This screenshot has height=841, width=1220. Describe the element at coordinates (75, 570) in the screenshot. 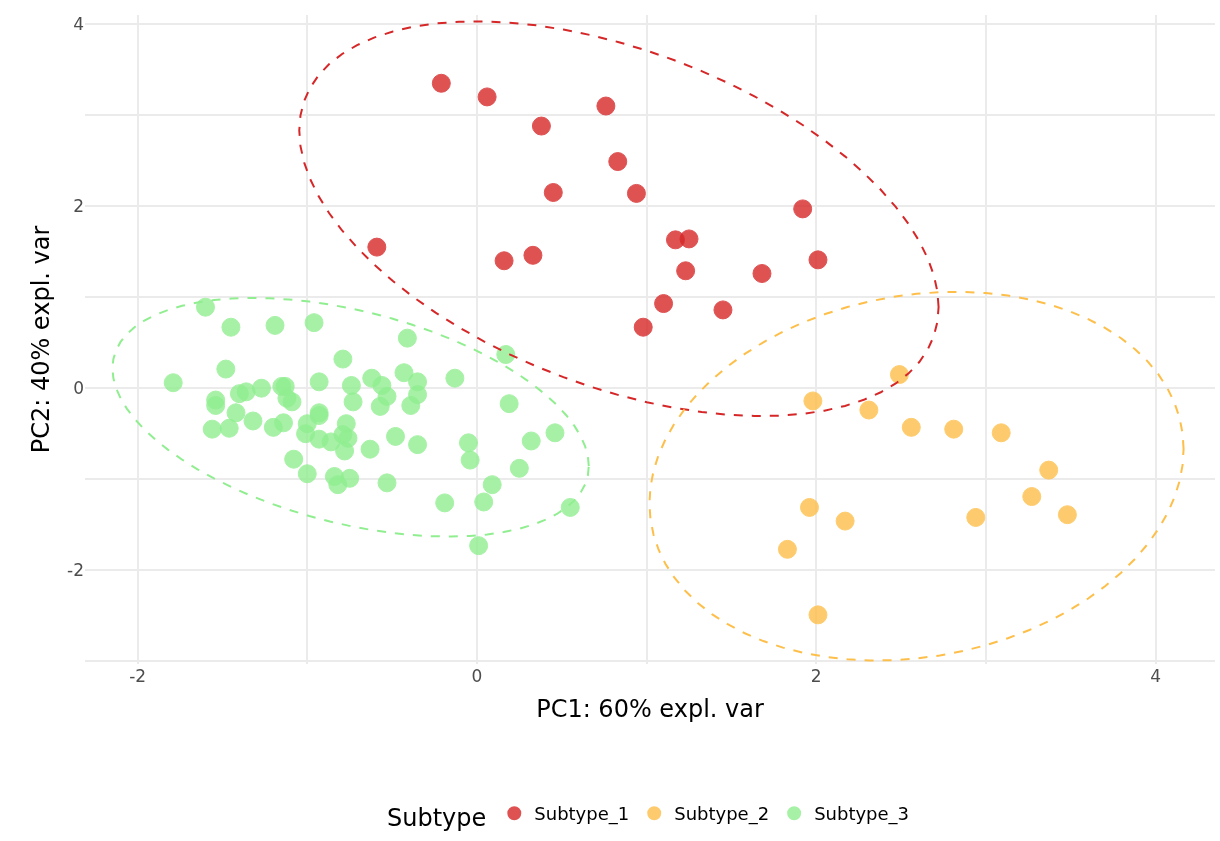

I see `y-tick-label: -2` at that location.